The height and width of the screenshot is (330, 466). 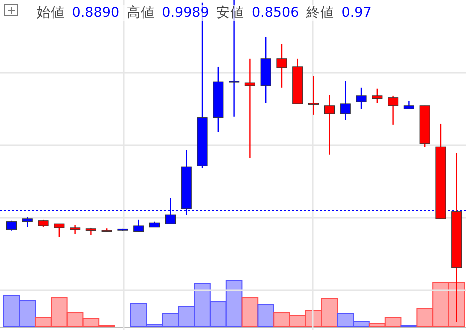 I want to click on annotation: 0.8890, so click(x=94, y=13).